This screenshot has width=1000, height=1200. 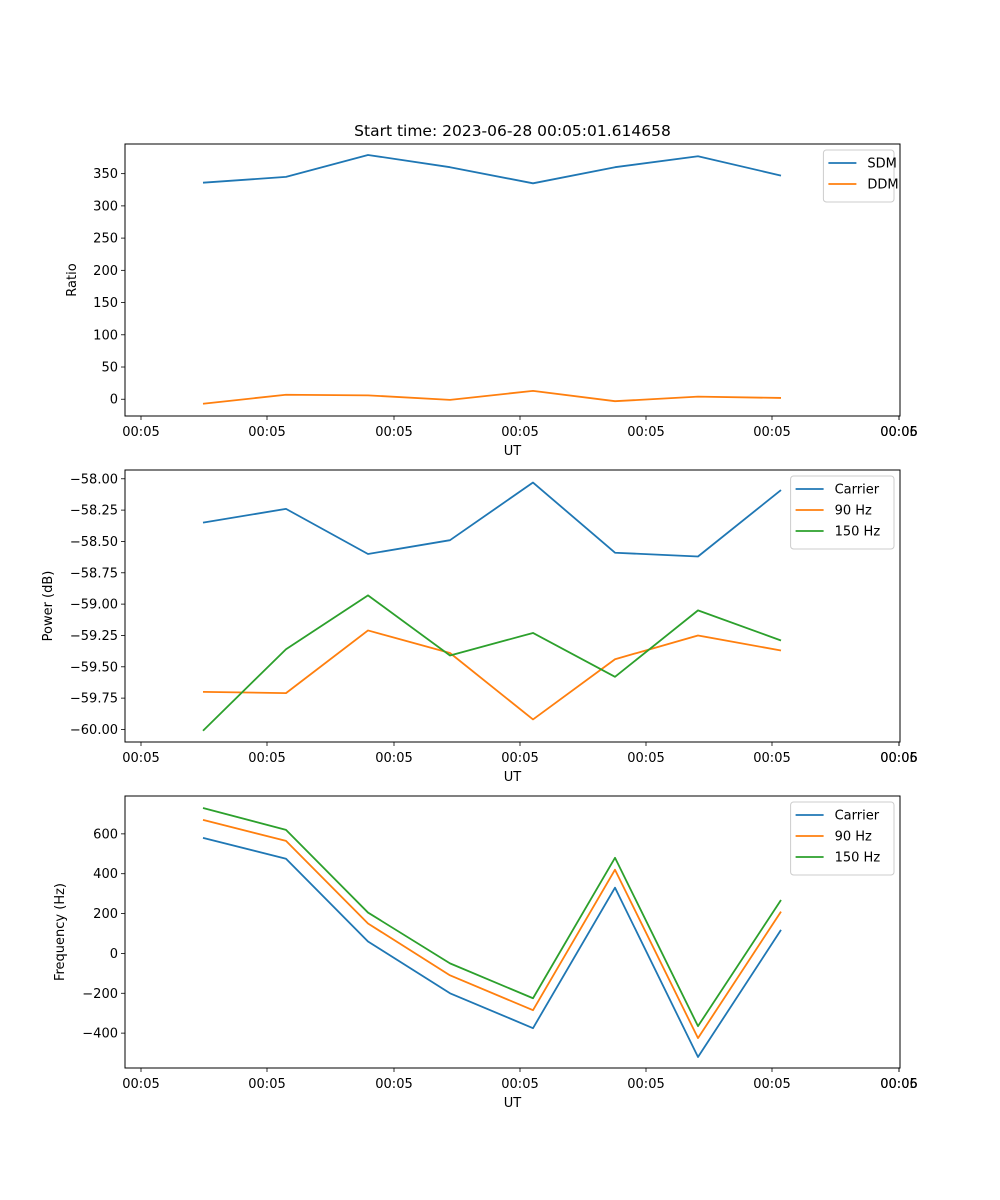 I want to click on y-tick-label: −59.00, so click(x=94, y=605).